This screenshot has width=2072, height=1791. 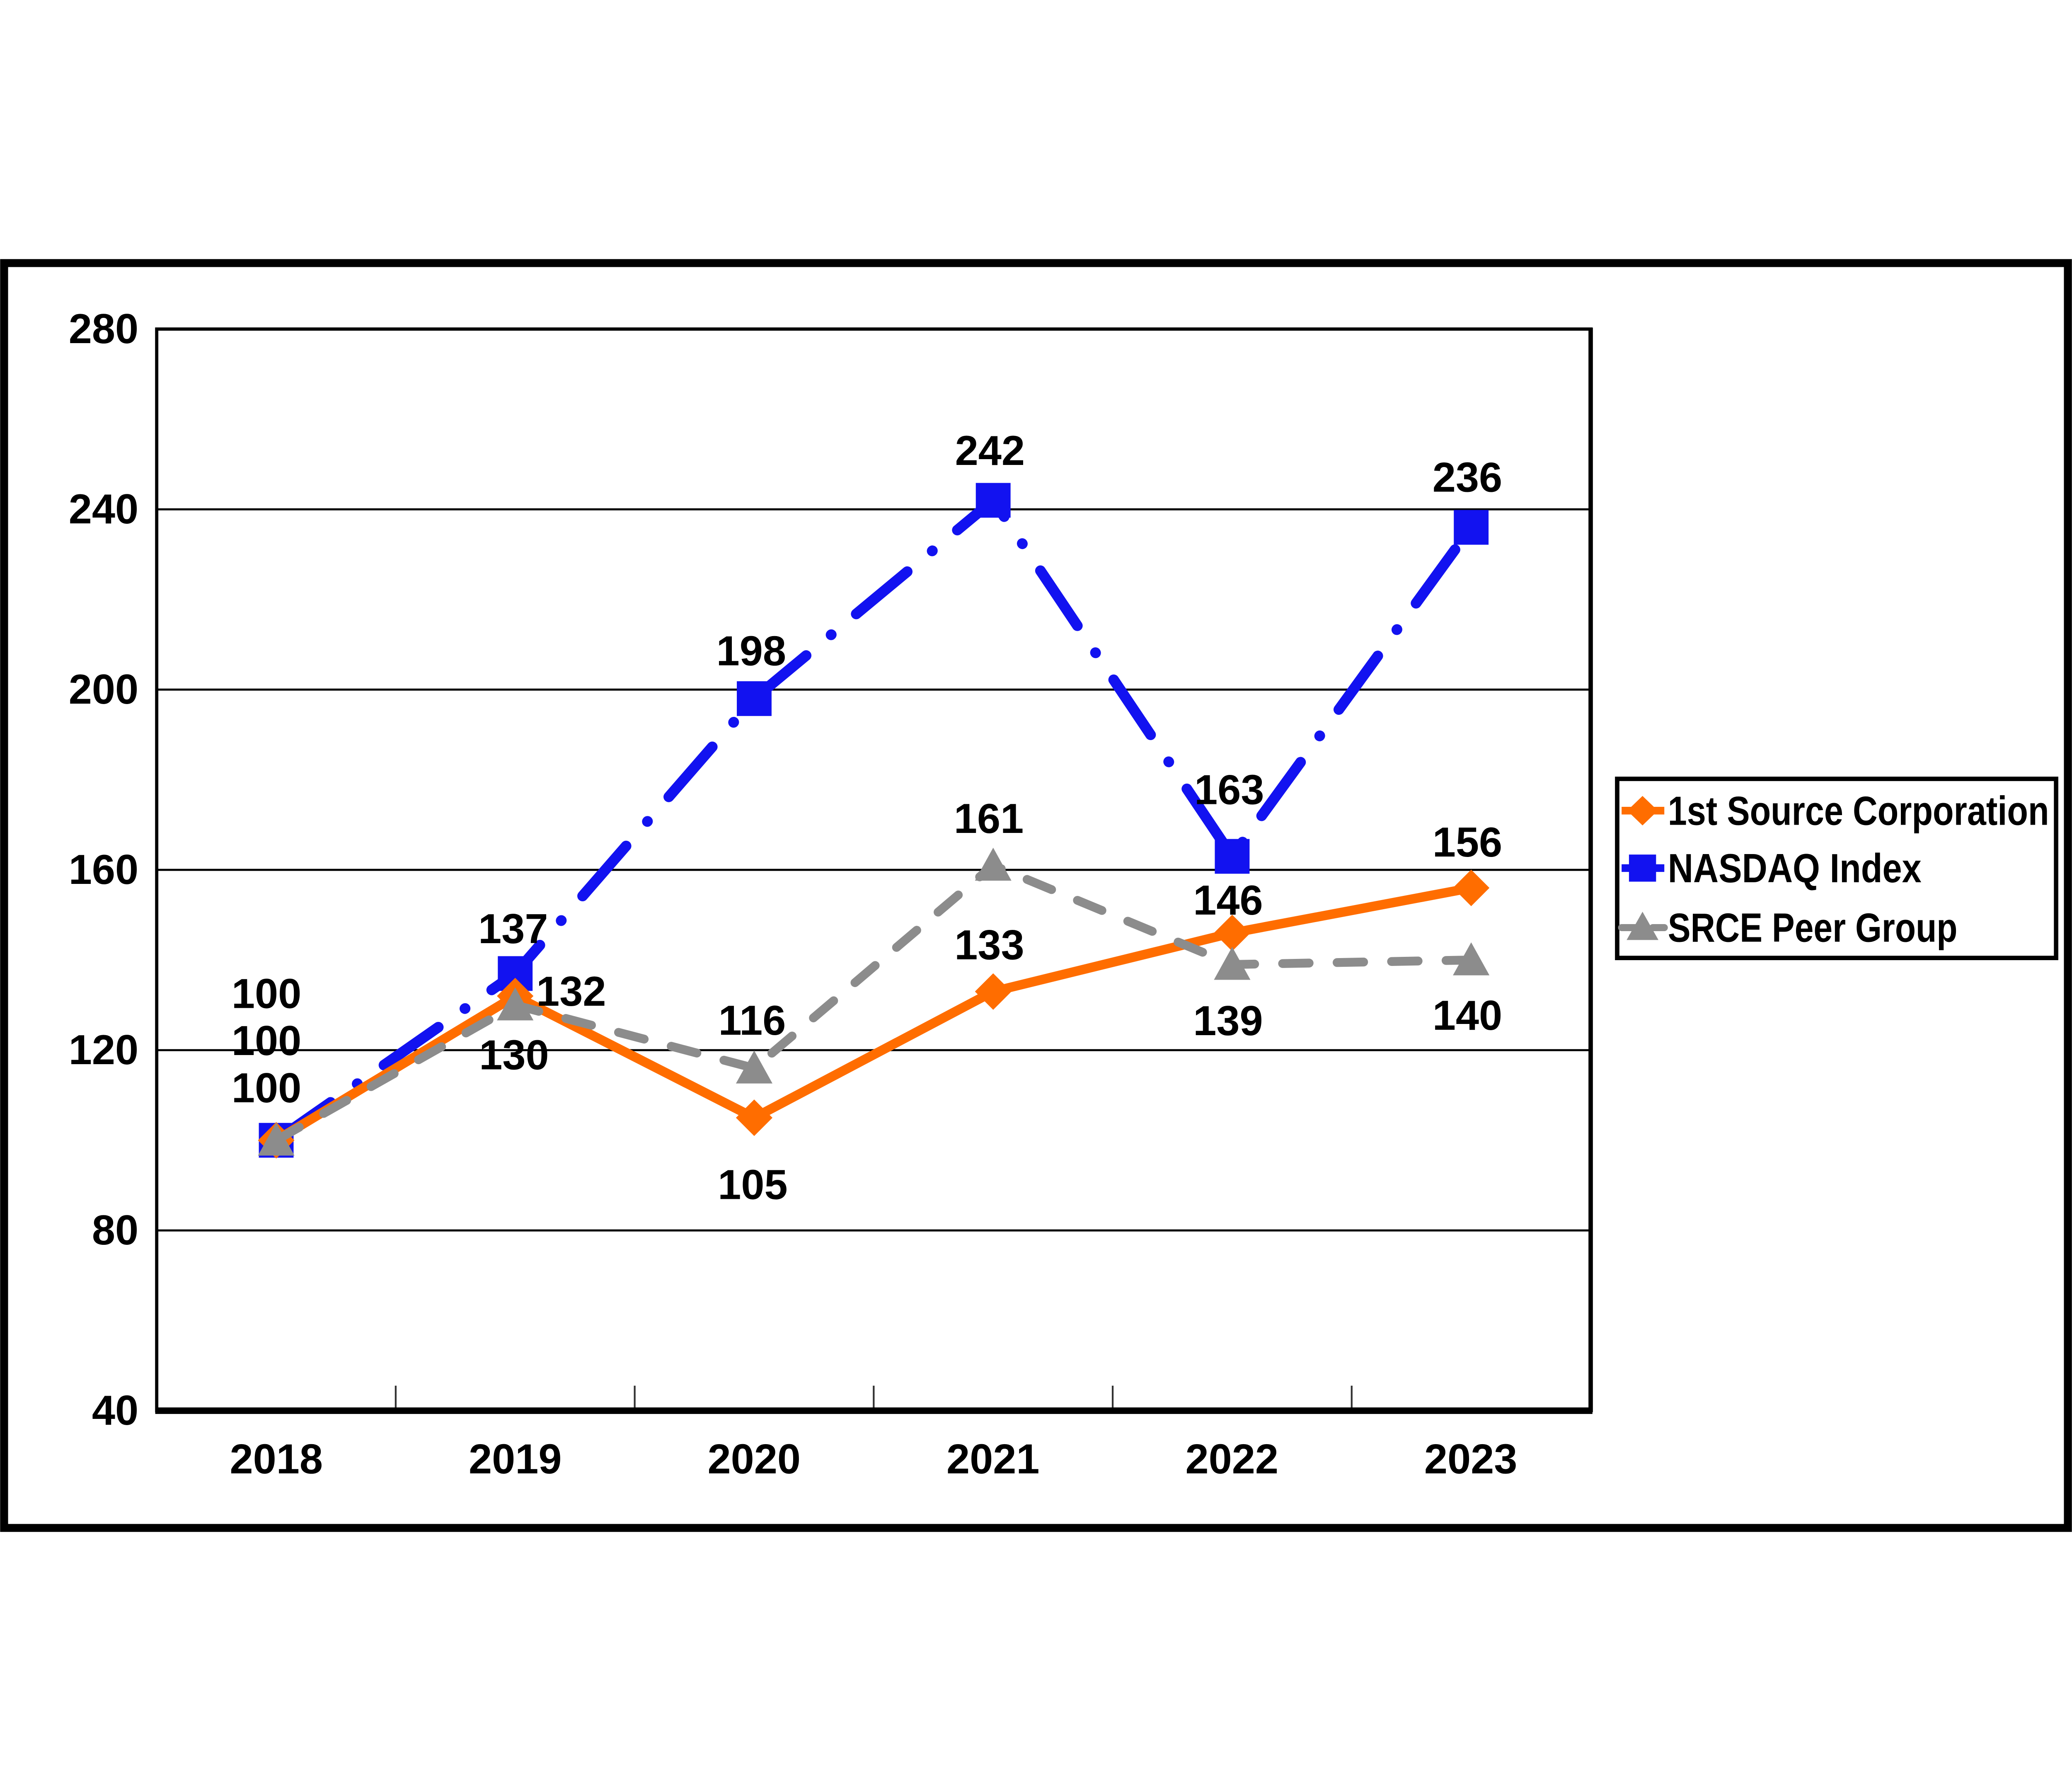 I want to click on data-label-nasdaq-index-2021: 242, so click(x=990, y=451).